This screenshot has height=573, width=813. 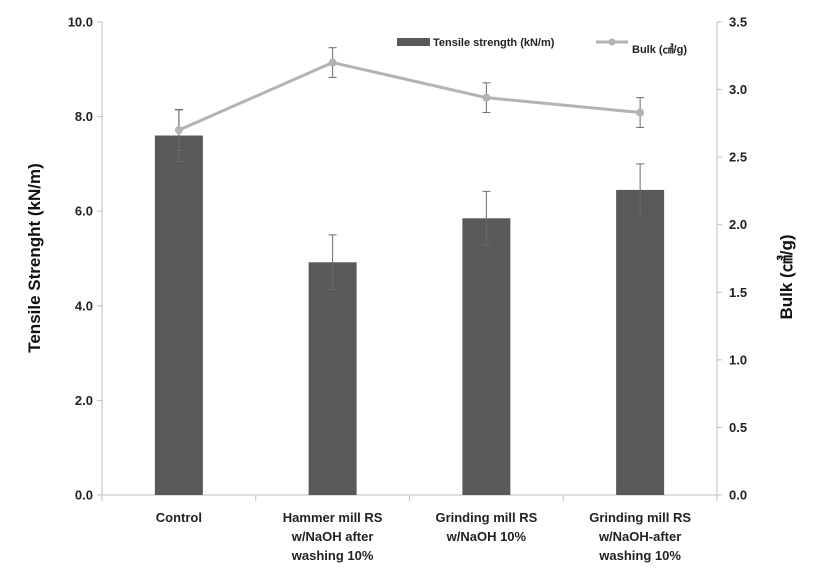 What do you see at coordinates (738, 292) in the screenshot?
I see `y-right-tick-label: 1.5` at bounding box center [738, 292].